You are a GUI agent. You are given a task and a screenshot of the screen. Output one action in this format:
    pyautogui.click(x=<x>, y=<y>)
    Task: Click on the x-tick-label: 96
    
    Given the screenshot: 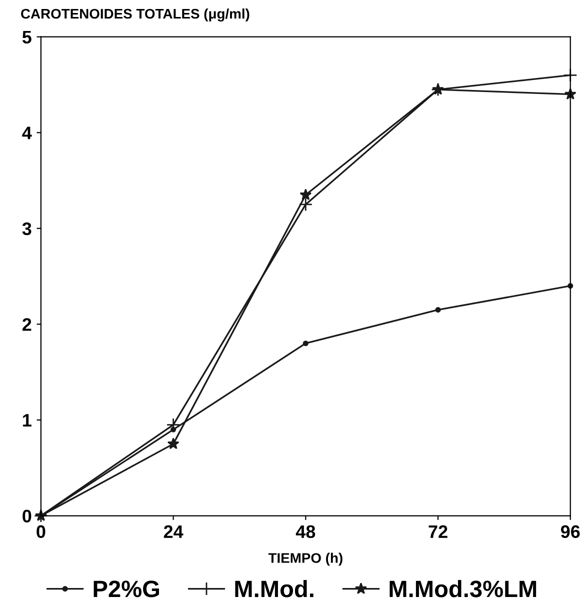 What is the action you would take?
    pyautogui.click(x=570, y=531)
    